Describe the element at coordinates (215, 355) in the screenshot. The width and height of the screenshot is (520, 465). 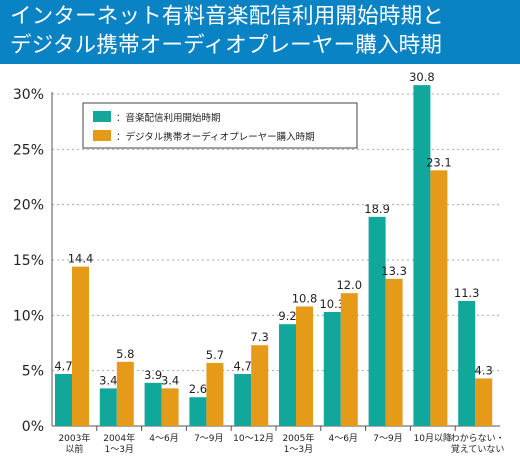
I see `data-label-player-purchase: 5.7` at that location.